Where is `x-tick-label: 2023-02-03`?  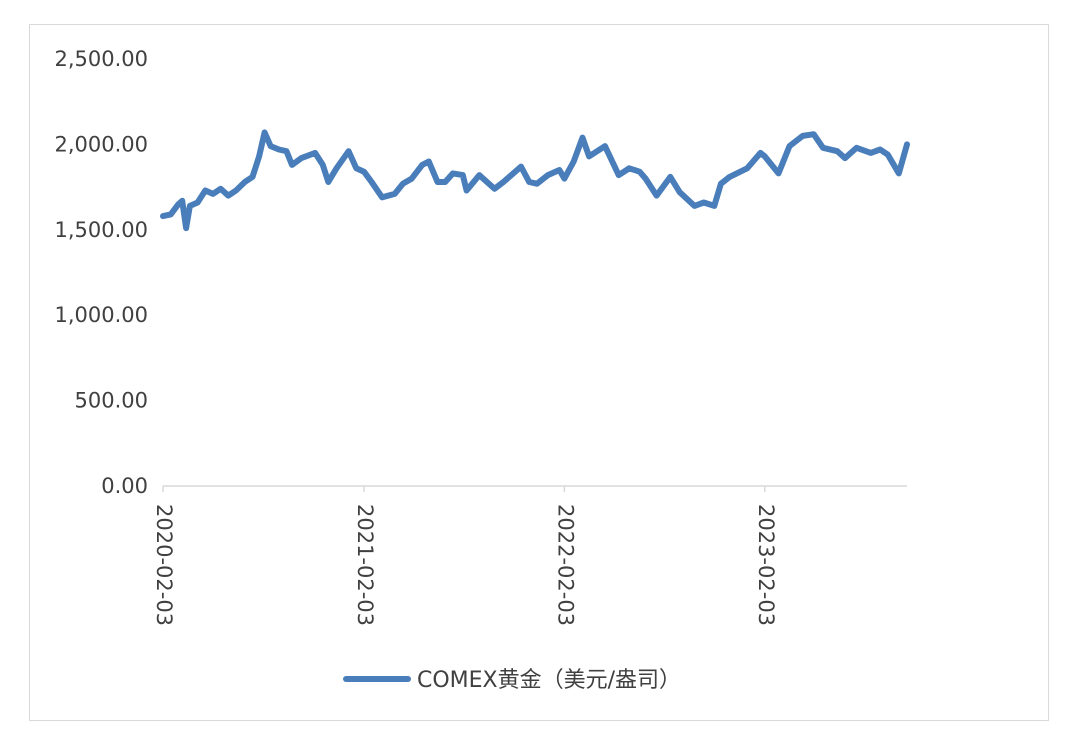
x-tick-label: 2023-02-03 is located at coordinates (766, 565).